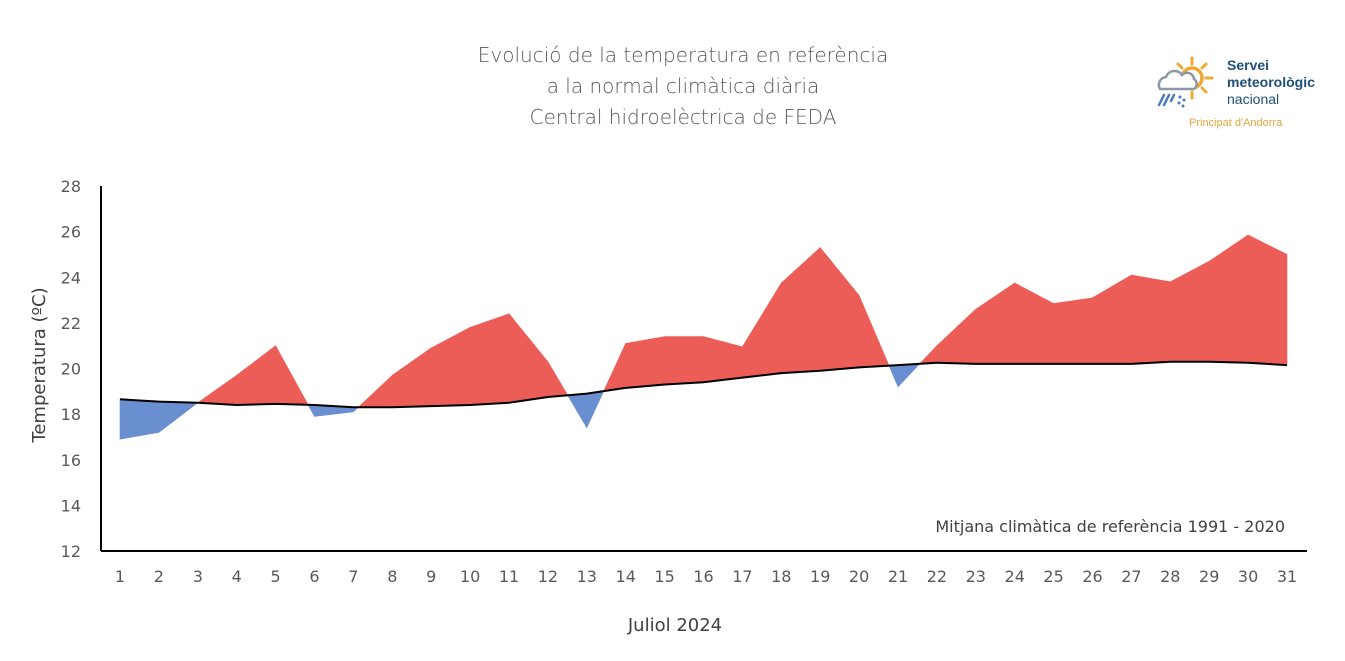 The height and width of the screenshot is (661, 1345). Describe the element at coordinates (1253, 99) in the screenshot. I see `logo-line-3: nacional` at that location.